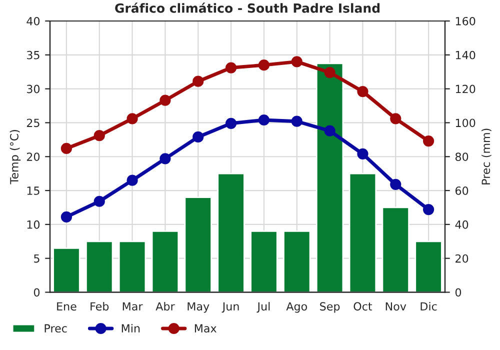  What do you see at coordinates (330, 307) in the screenshot?
I see `x-tick-label: Sep` at bounding box center [330, 307].